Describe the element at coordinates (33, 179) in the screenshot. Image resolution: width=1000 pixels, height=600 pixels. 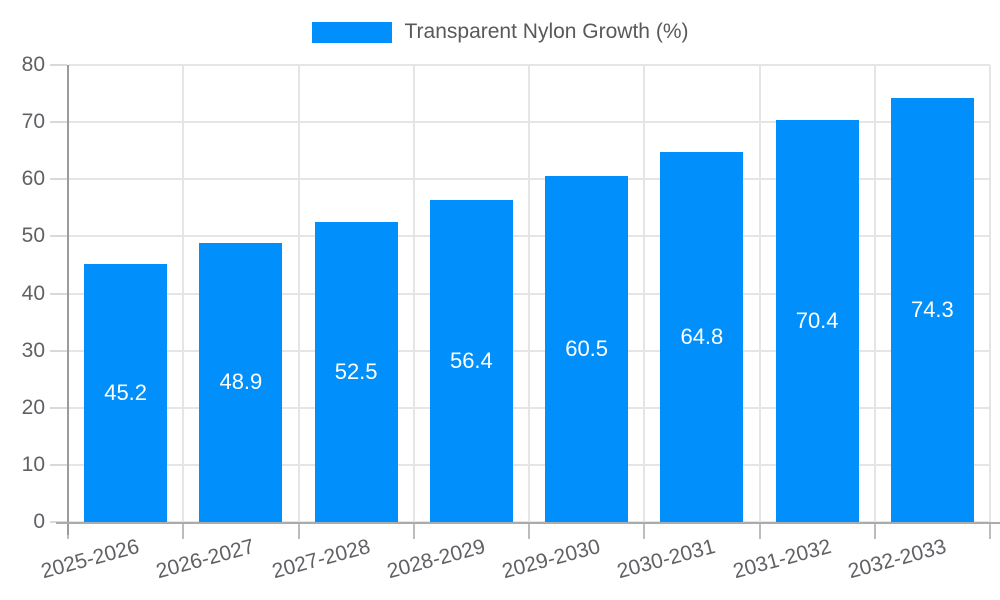
I see `y-axis-label: 60` at that location.